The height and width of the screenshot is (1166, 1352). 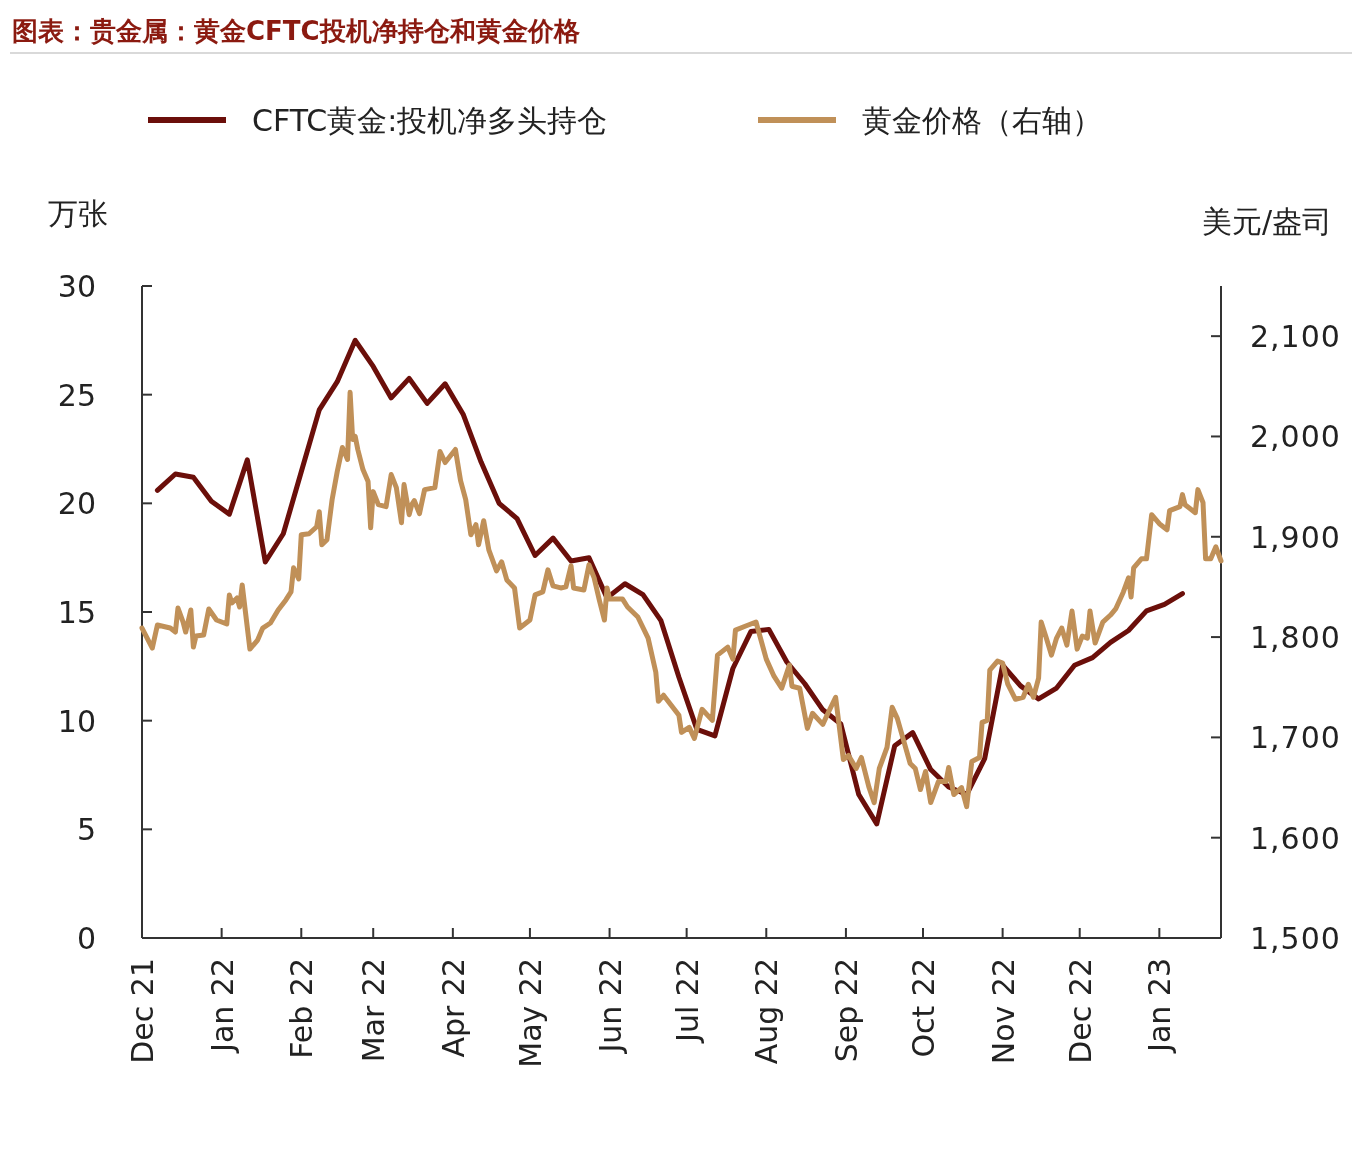 I want to click on y-tick-label: 20, so click(x=76, y=504).